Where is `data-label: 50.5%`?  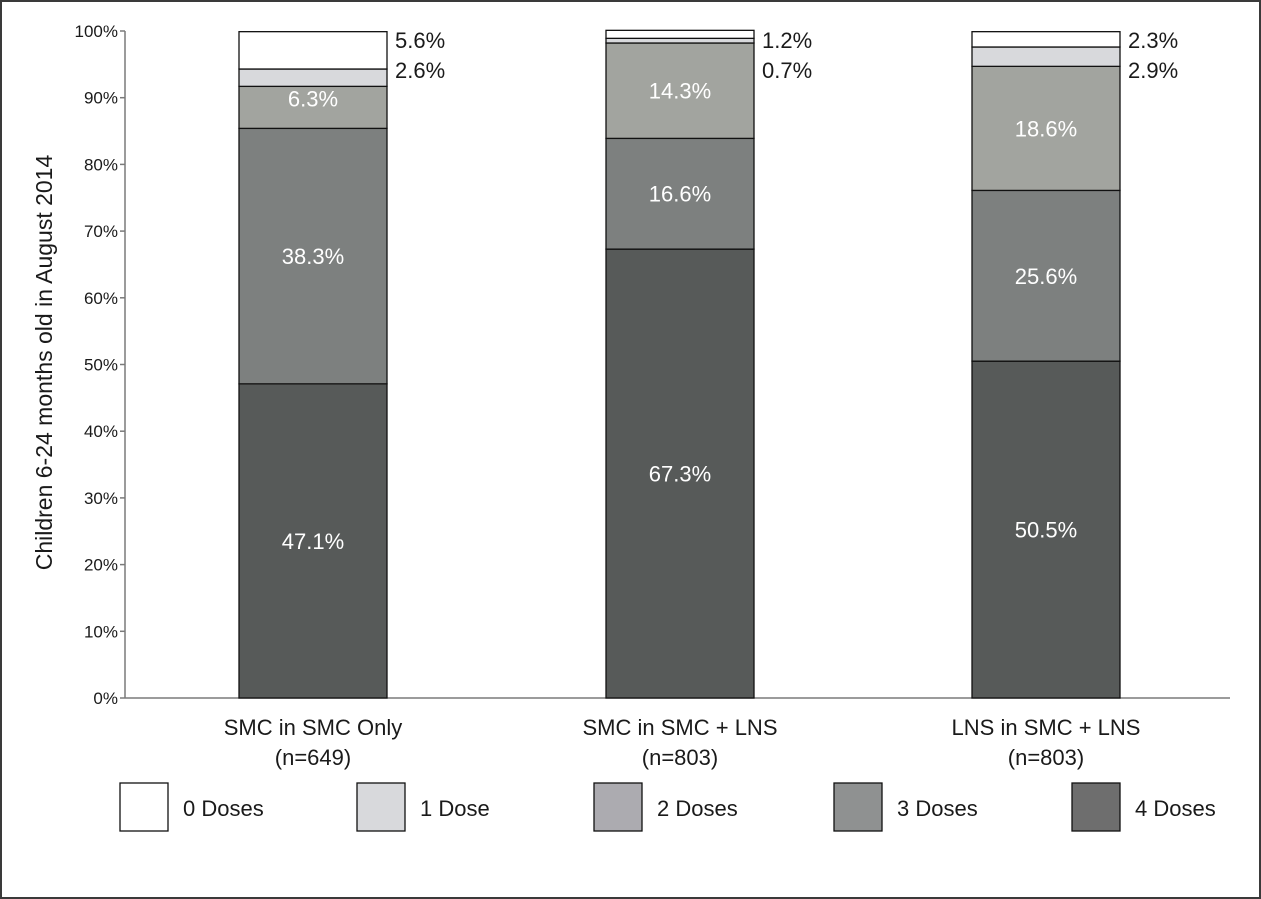
data-label: 50.5% is located at coordinates (1046, 530).